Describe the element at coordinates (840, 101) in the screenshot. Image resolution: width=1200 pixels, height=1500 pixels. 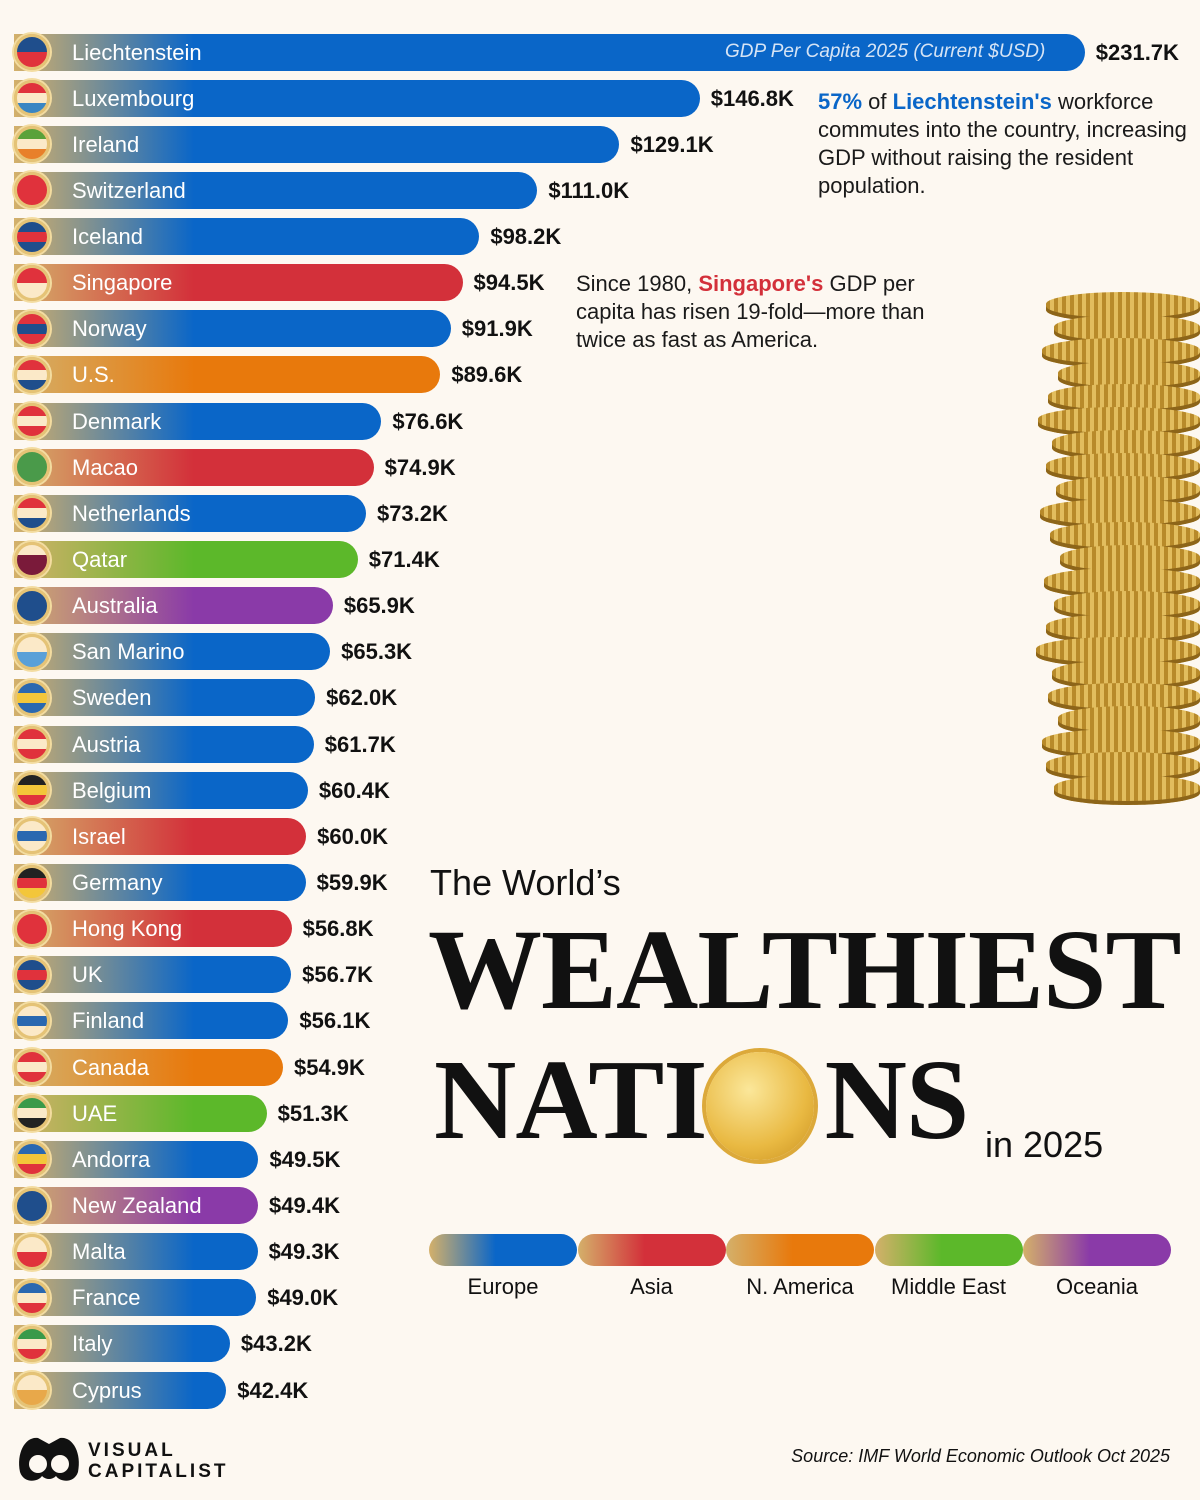
I see `annotation-pct: 57%` at that location.